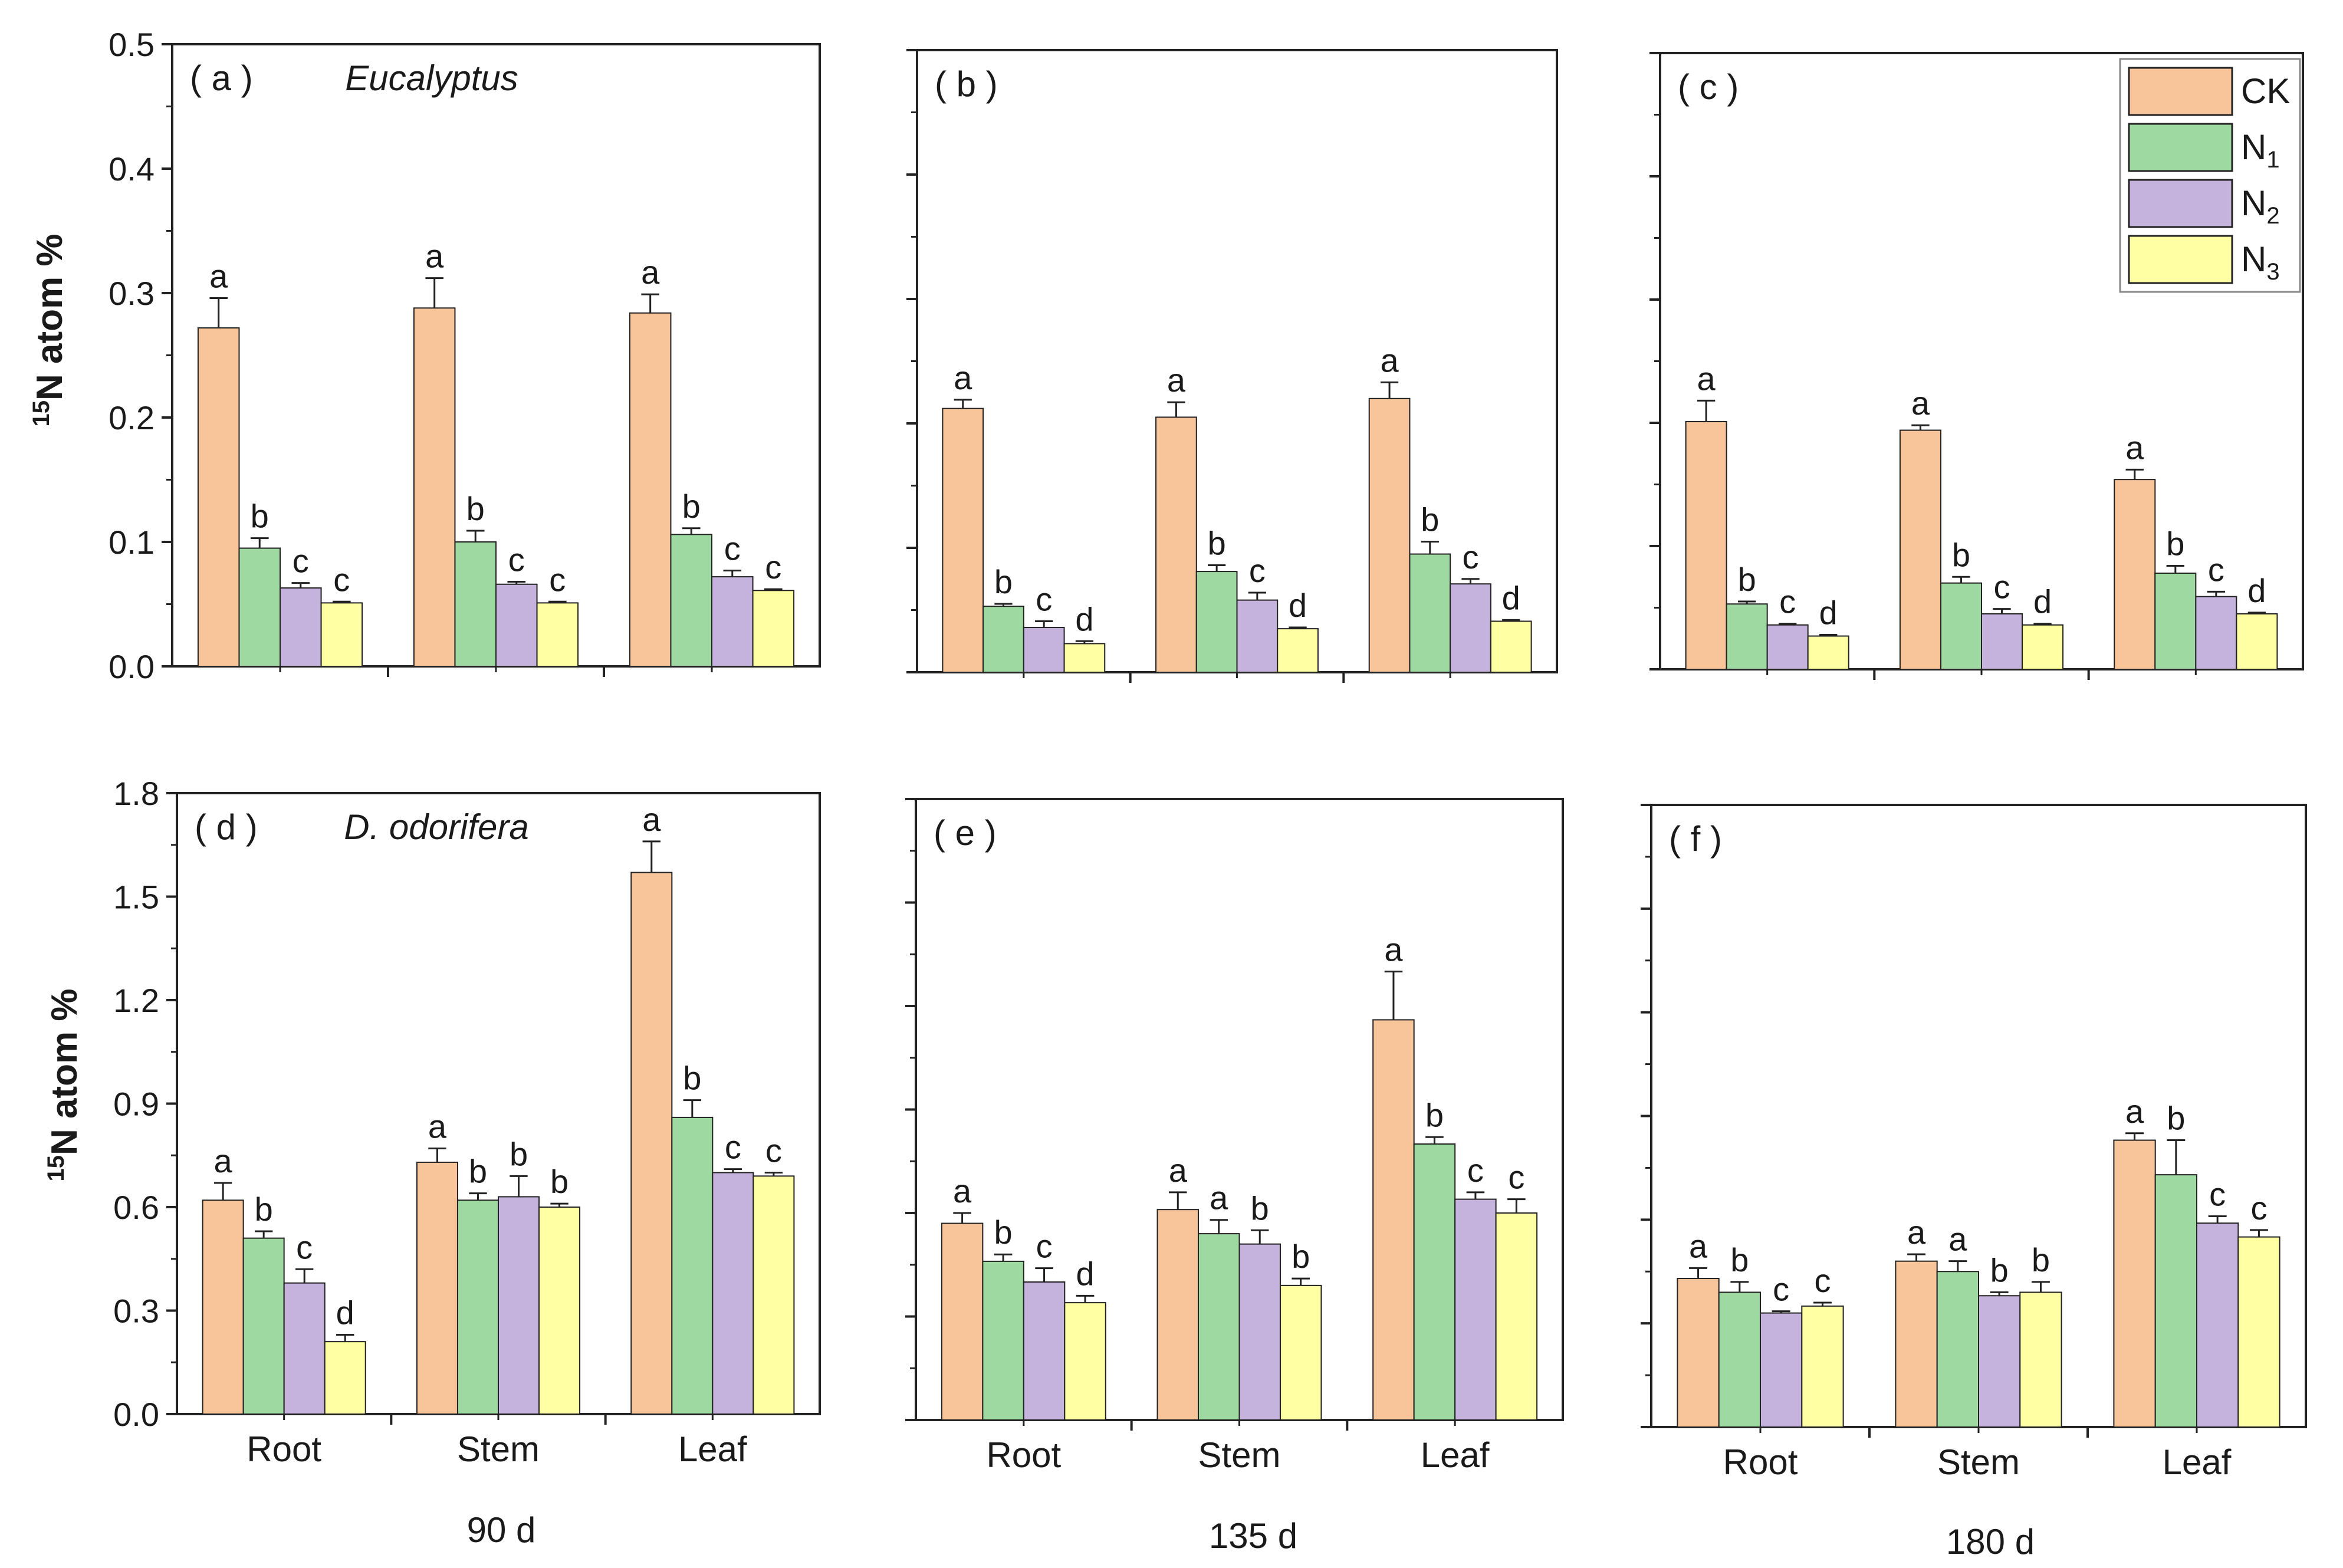 Image resolution: width=2343 pixels, height=1568 pixels. I want to click on legend-swatch-N3, so click(2180, 259).